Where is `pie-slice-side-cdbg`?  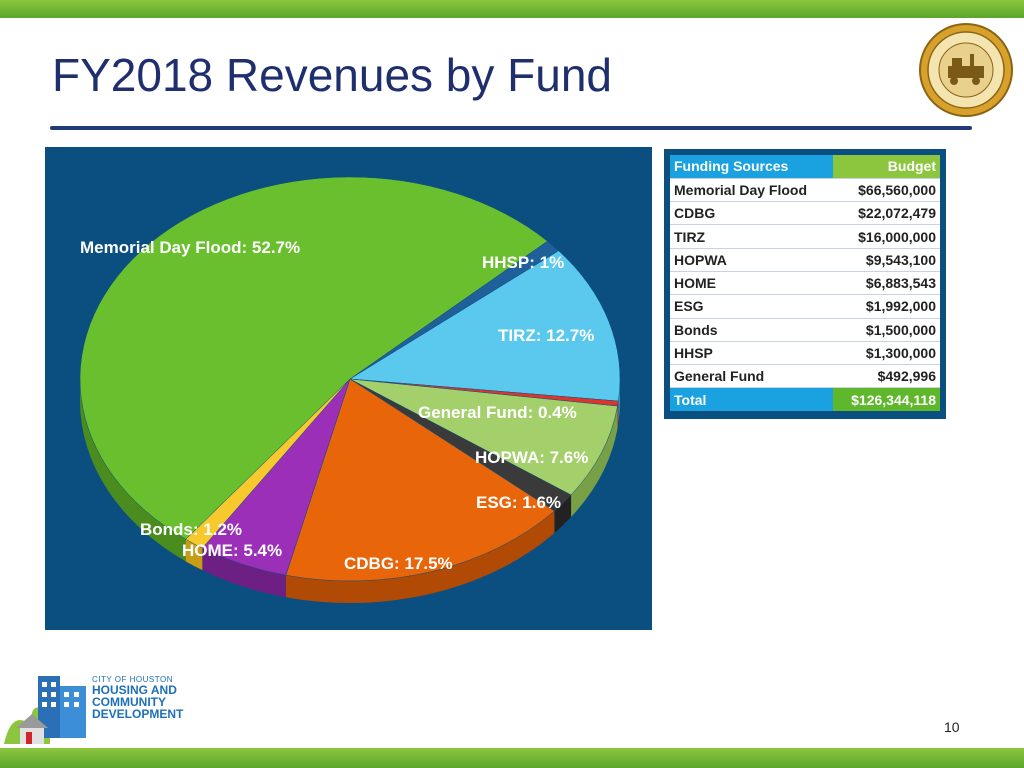
pie-slice-side-cdbg is located at coordinates (420, 556).